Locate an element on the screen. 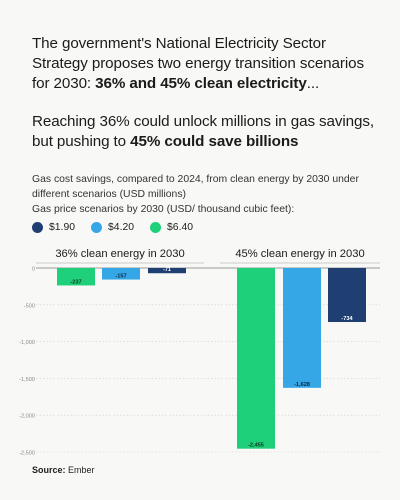 The height and width of the screenshot is (500, 400). legend-label-4-20: $4.20 is located at coordinates (121, 227).